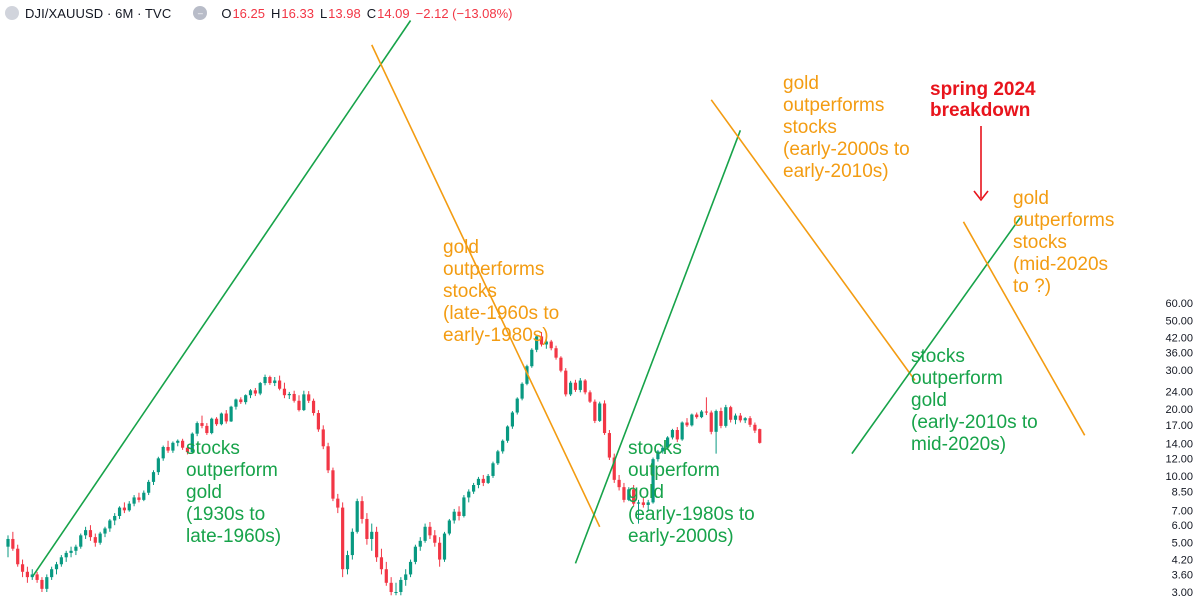 The width and height of the screenshot is (1200, 600). I want to click on y-tick-label: 3.60, so click(1182, 575).